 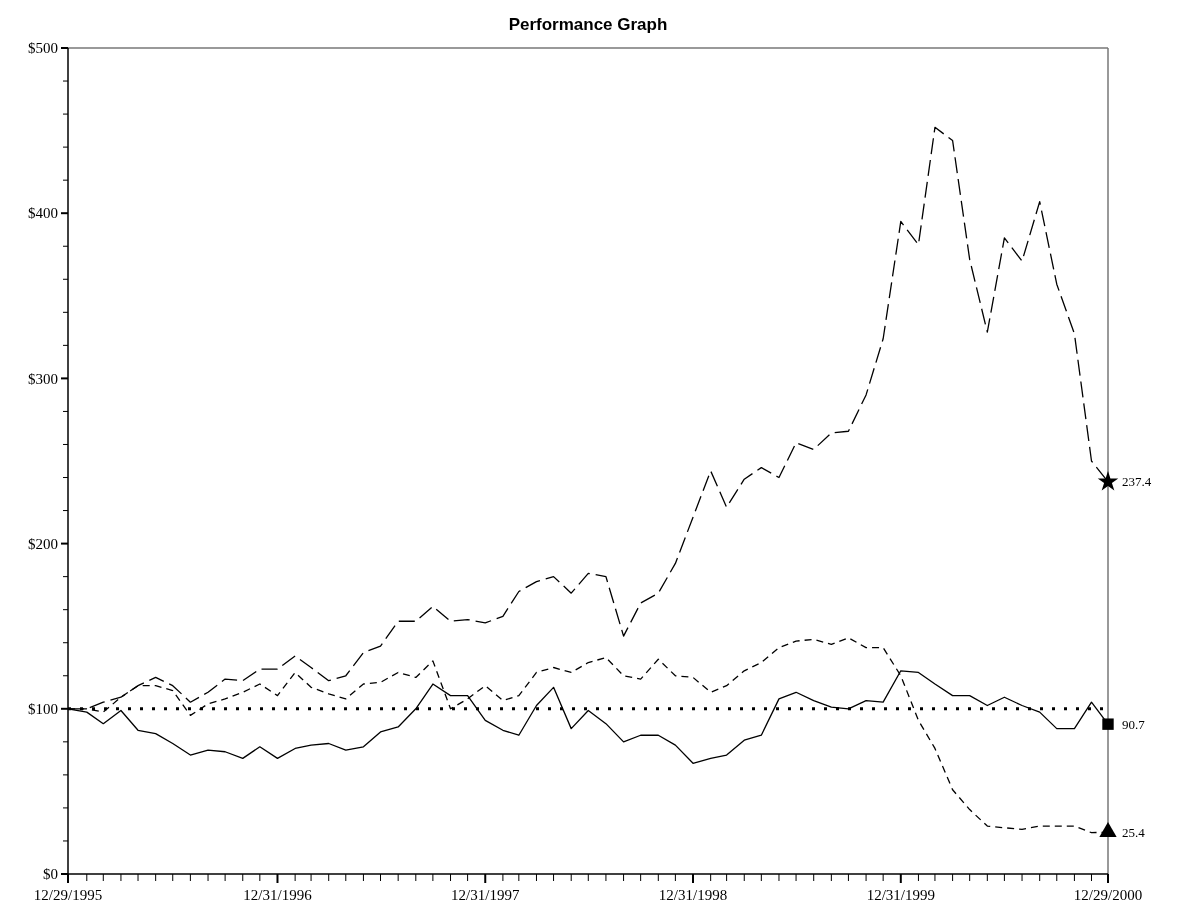 I want to click on y-tick-label: $300, so click(x=43, y=378).